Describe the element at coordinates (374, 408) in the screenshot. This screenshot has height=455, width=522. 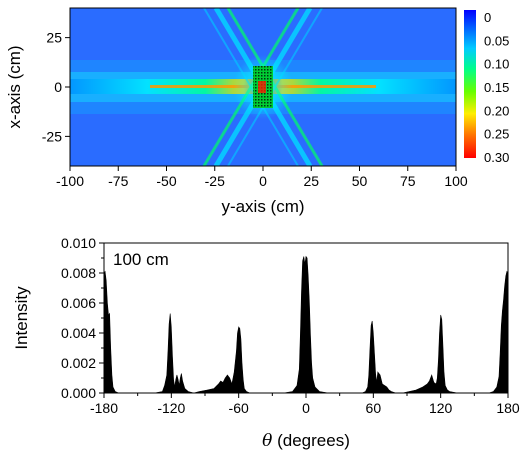
I see `intensity-xtick-label: 60` at that location.